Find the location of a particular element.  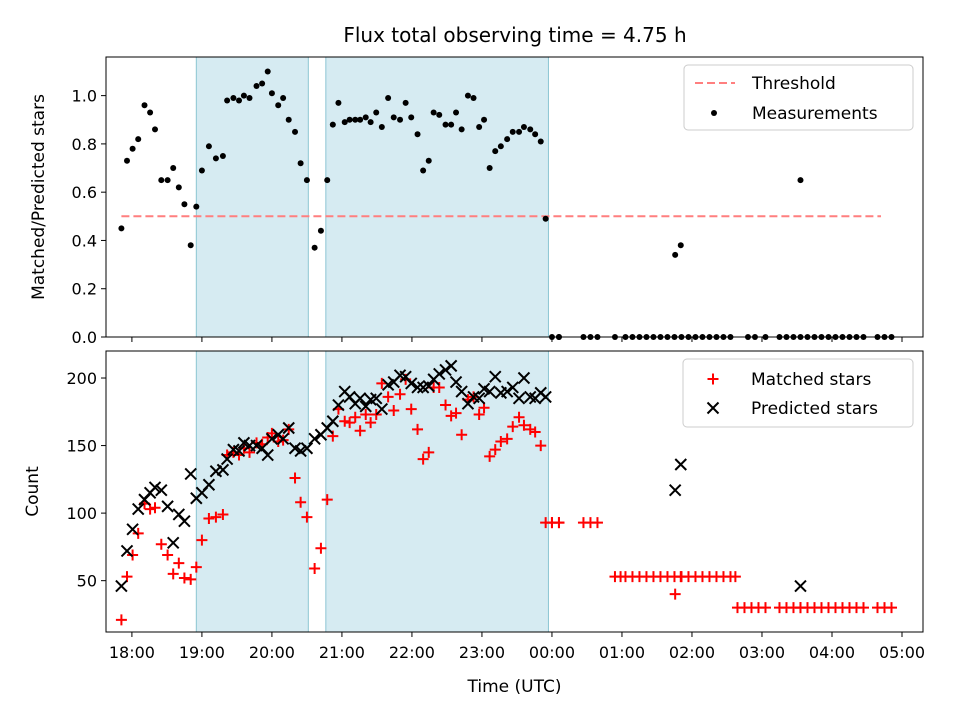

y-tick-label: 0.8 is located at coordinates (84, 144).